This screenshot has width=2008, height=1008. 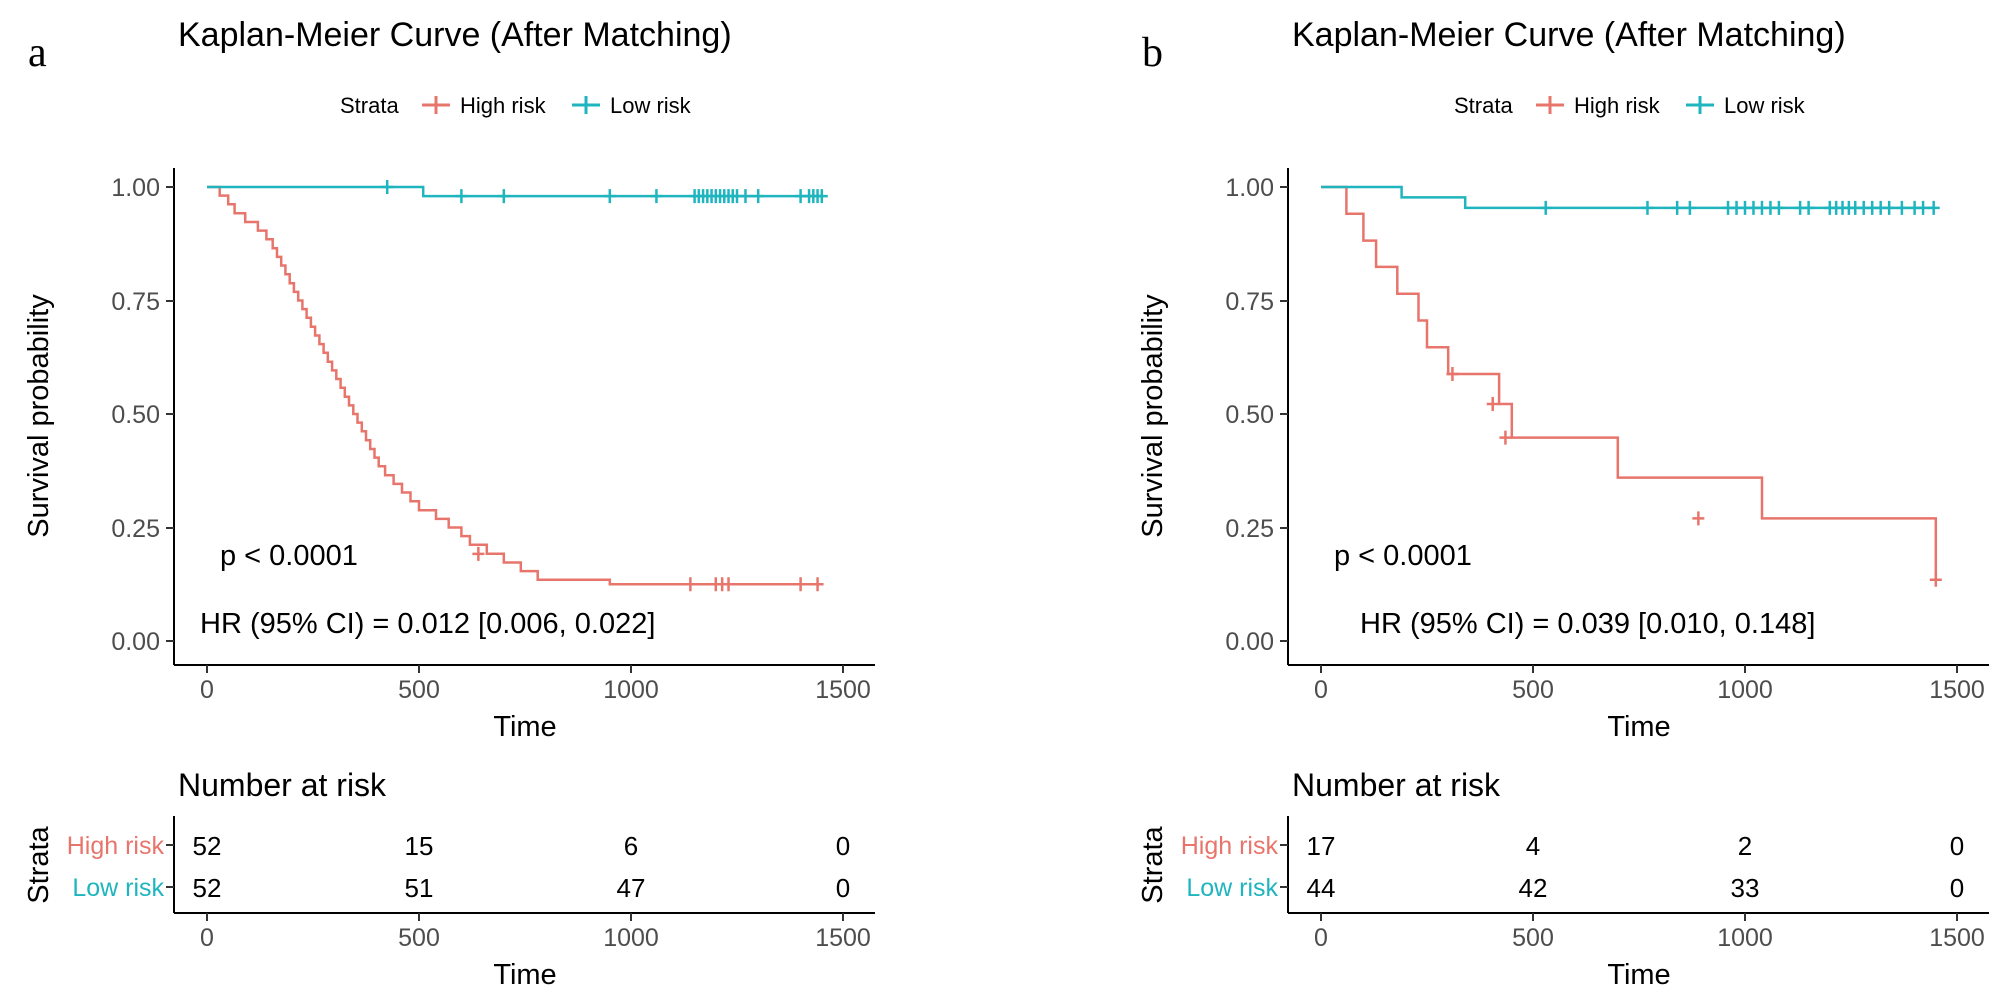 What do you see at coordinates (522, 888) in the screenshot?
I see `risk-row-low-risk: 52 51 47 0` at bounding box center [522, 888].